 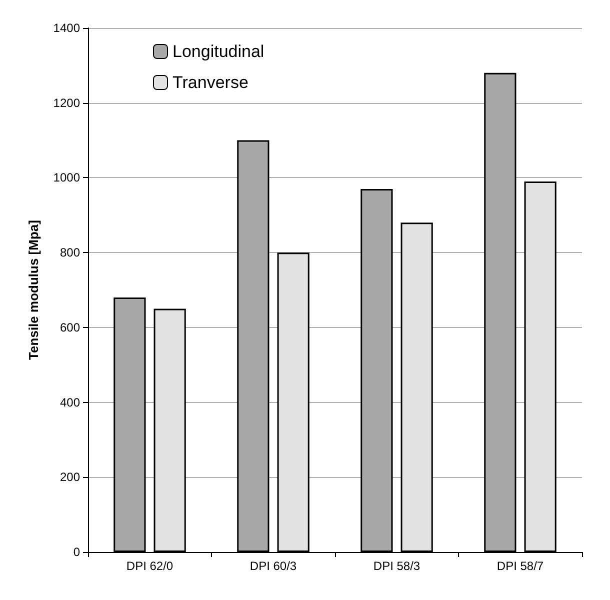 What do you see at coordinates (70, 253) in the screenshot?
I see `y-tick-label: 800` at bounding box center [70, 253].